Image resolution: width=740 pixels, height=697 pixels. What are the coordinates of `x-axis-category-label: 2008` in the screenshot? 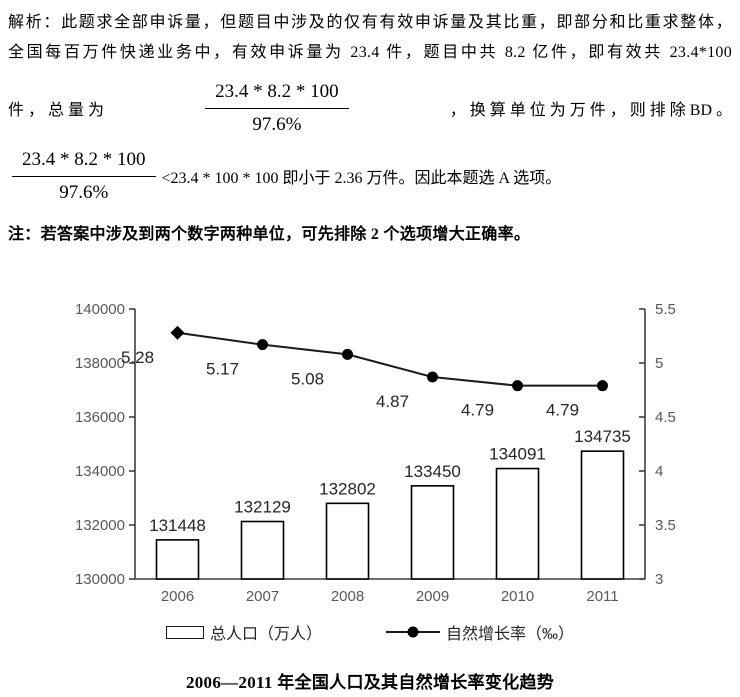 It's located at (347, 596).